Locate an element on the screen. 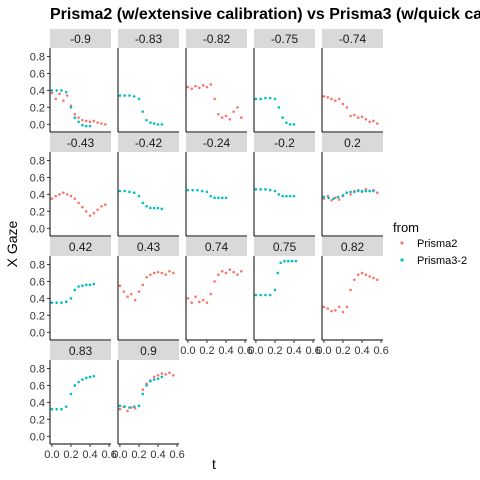 The image size is (480, 480). facet-strip-label: -0.24 is located at coordinates (217, 143).